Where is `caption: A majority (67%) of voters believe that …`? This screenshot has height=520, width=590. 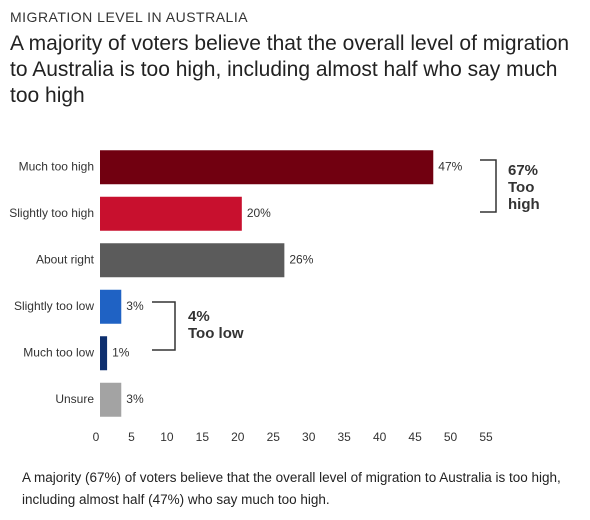
caption: A majority (67%) of voters believe that … is located at coordinates (291, 488).